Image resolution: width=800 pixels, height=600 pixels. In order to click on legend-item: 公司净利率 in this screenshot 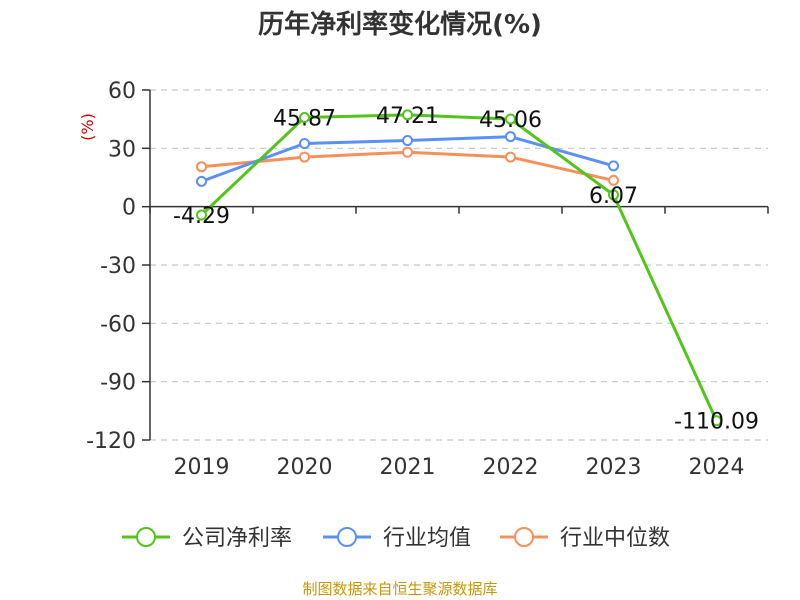, I will do `click(207, 538)`.